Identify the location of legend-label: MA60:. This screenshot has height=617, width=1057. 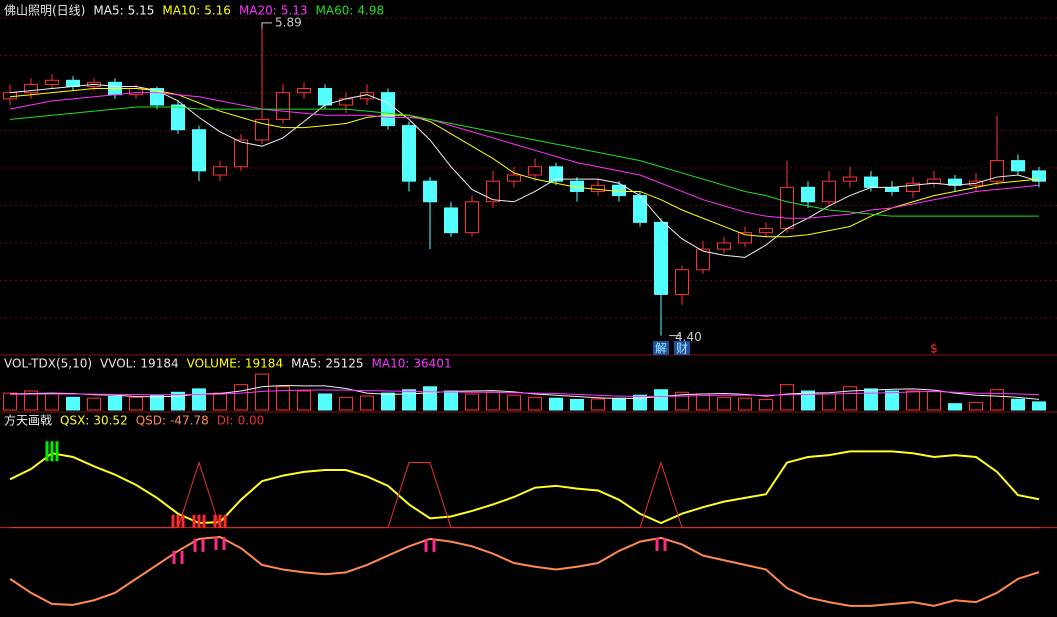
(335, 11).